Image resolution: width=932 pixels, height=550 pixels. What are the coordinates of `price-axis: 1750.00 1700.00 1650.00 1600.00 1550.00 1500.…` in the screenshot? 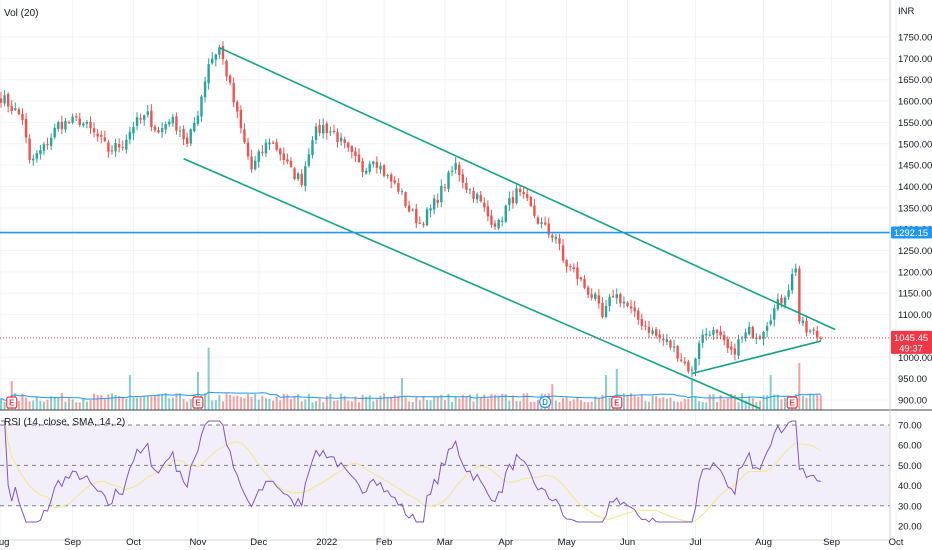 It's located at (915, 220).